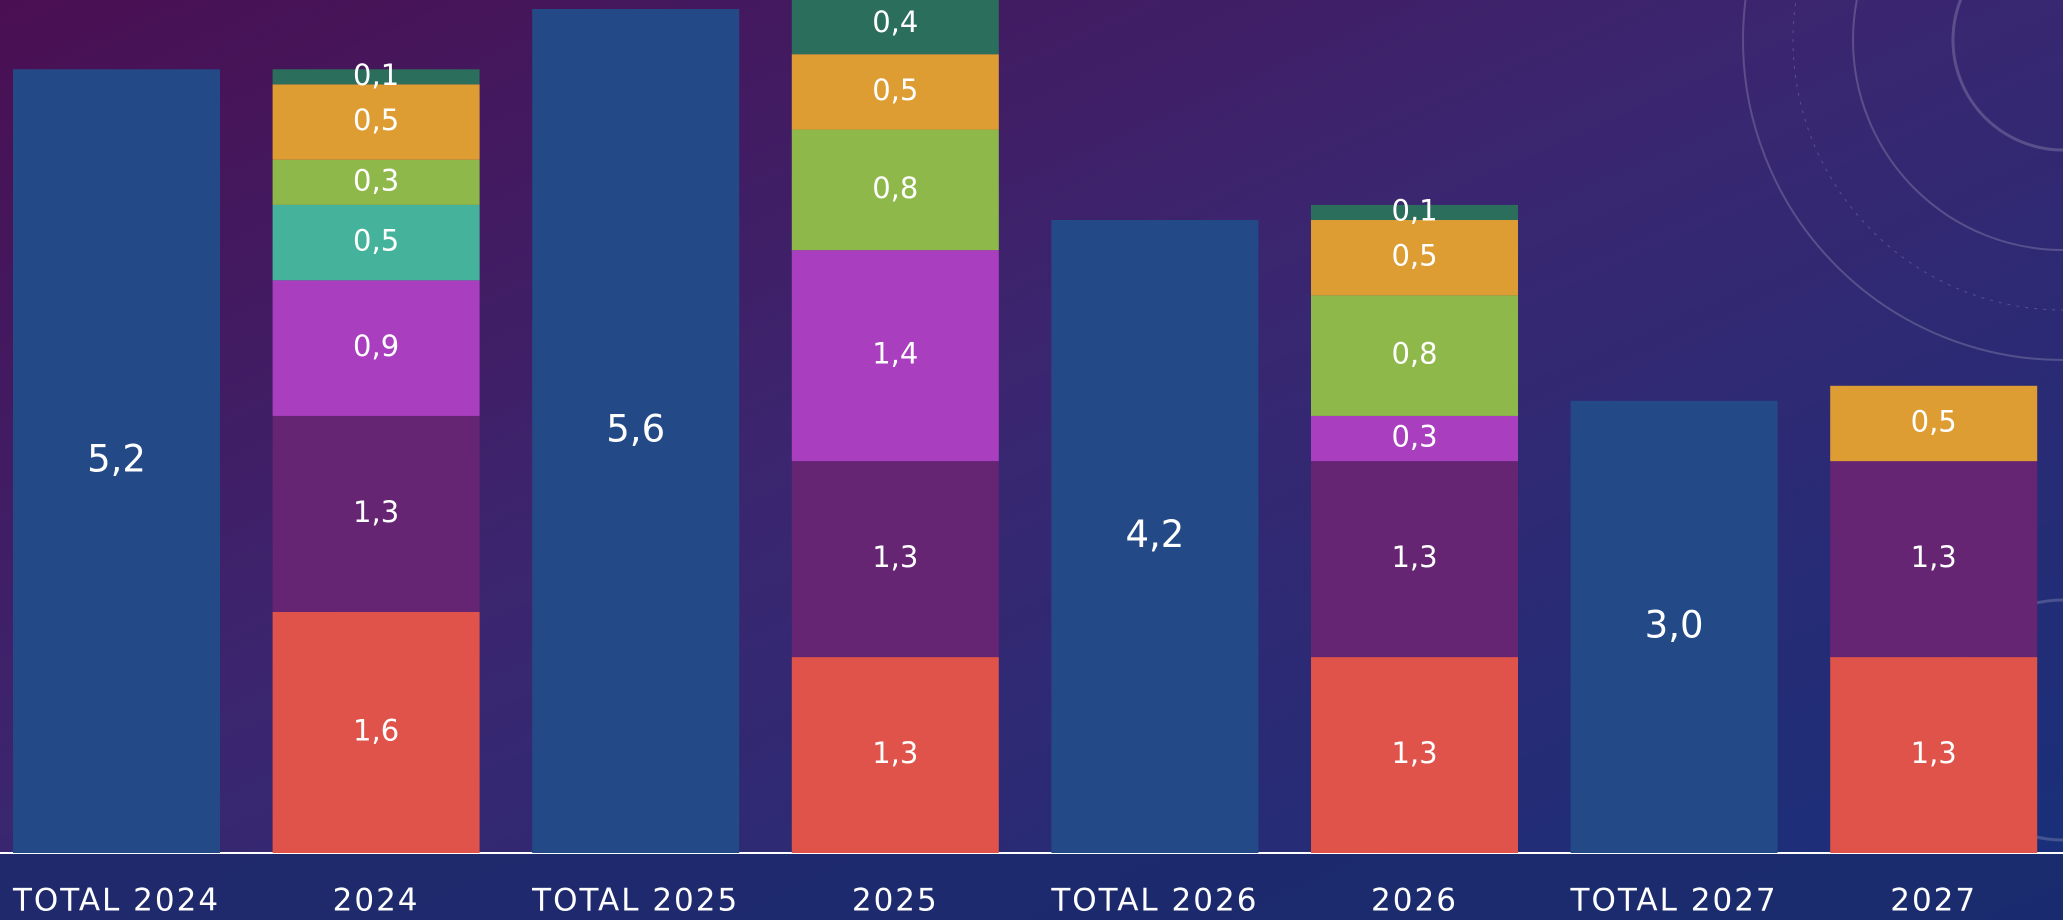 Image resolution: width=2063 pixels, height=920 pixels. Describe the element at coordinates (376, 901) in the screenshot. I see `x-tick-label: 2024` at that location.